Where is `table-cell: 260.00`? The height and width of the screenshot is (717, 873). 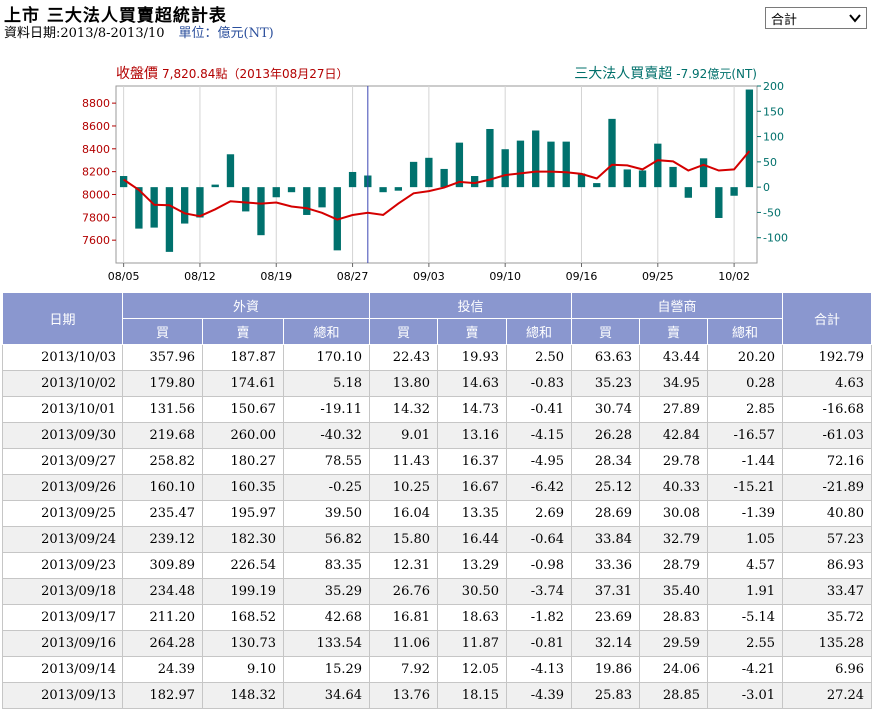 table-cell: 260.00 is located at coordinates (243, 435).